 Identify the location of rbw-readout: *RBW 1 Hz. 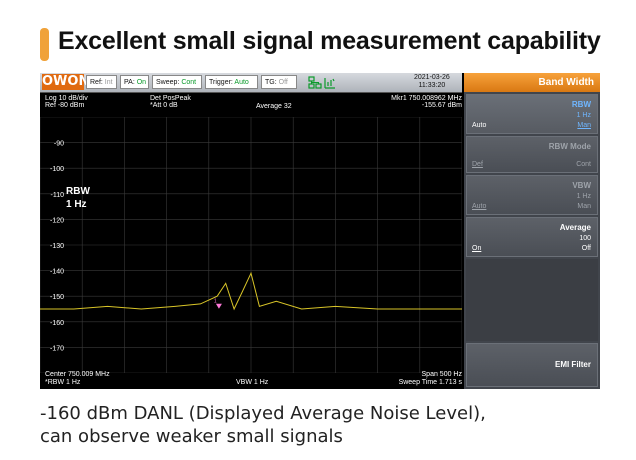
(63, 382).